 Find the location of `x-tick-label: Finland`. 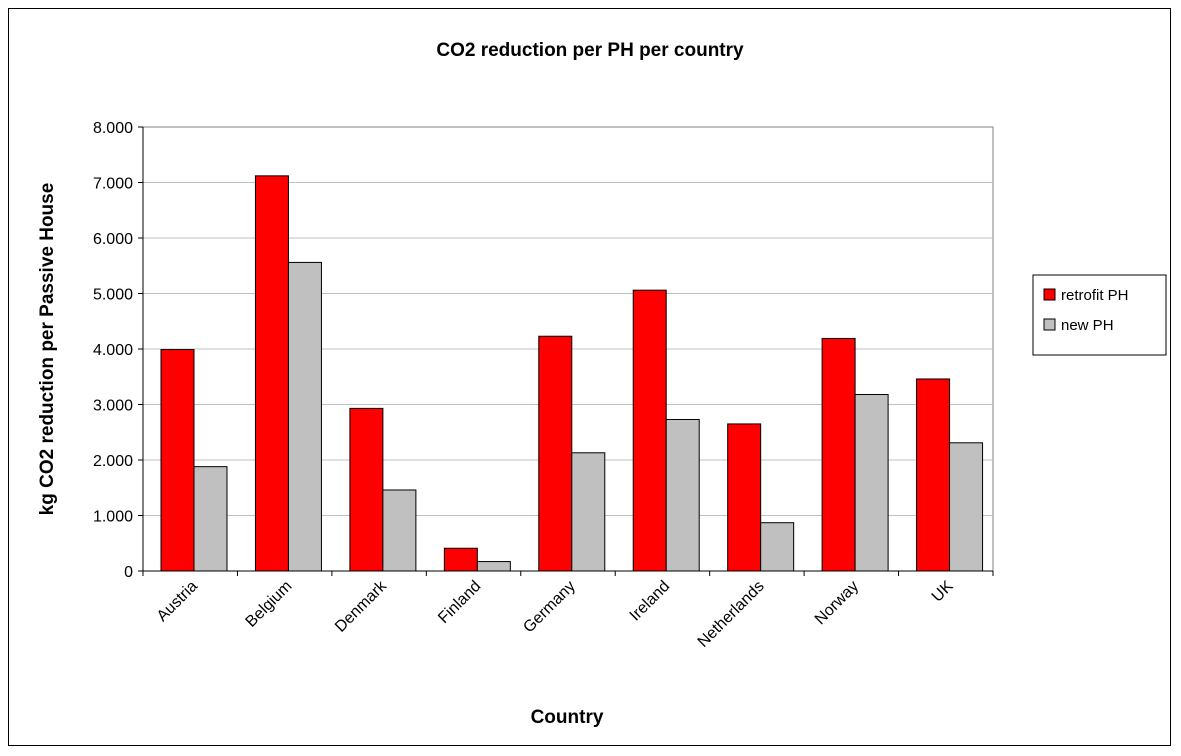

x-tick-label: Finland is located at coordinates (459, 602).